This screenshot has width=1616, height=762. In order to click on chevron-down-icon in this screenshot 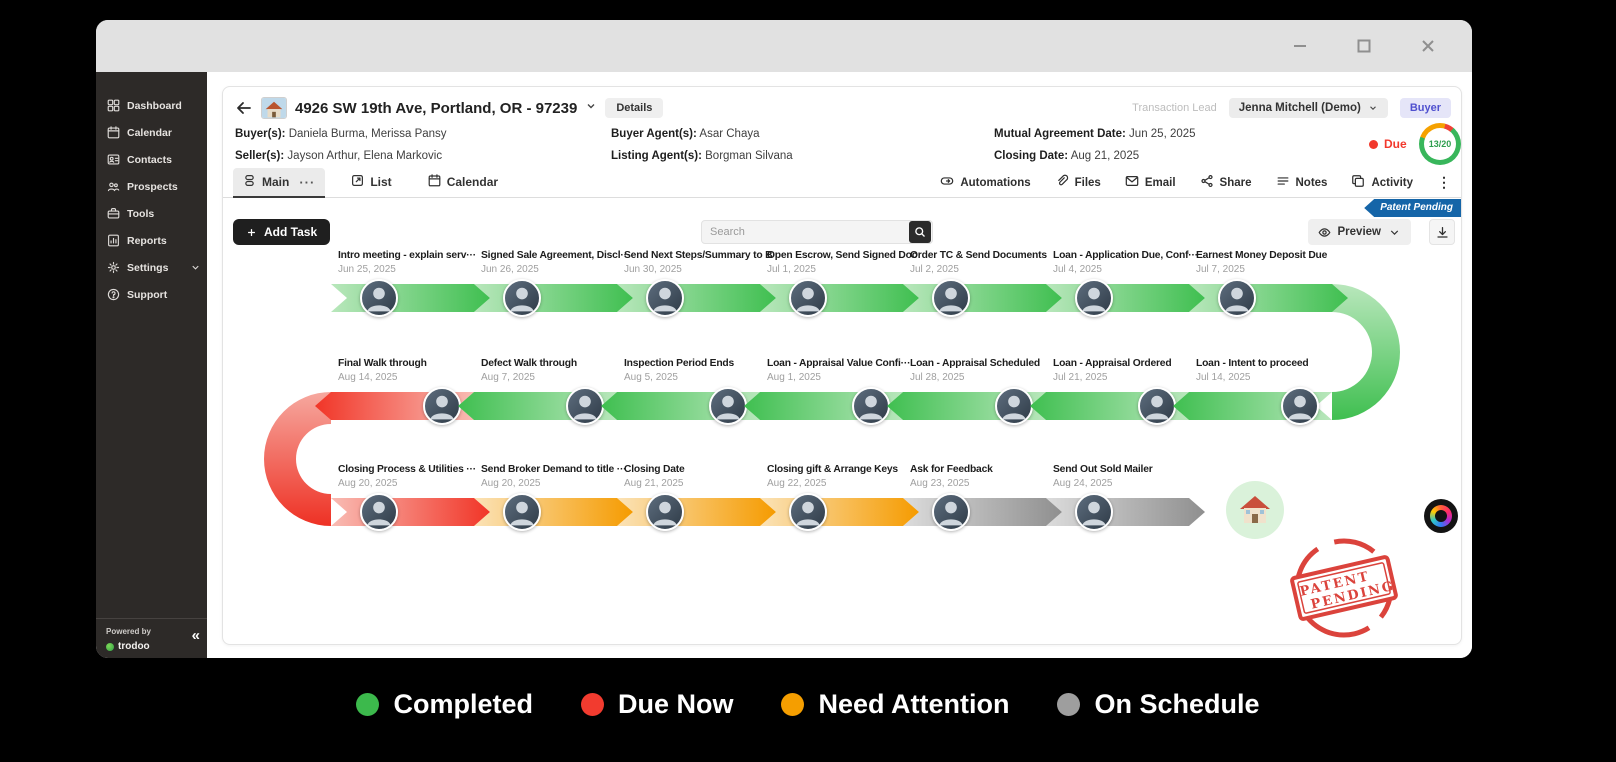, I will do `click(591, 108)`.